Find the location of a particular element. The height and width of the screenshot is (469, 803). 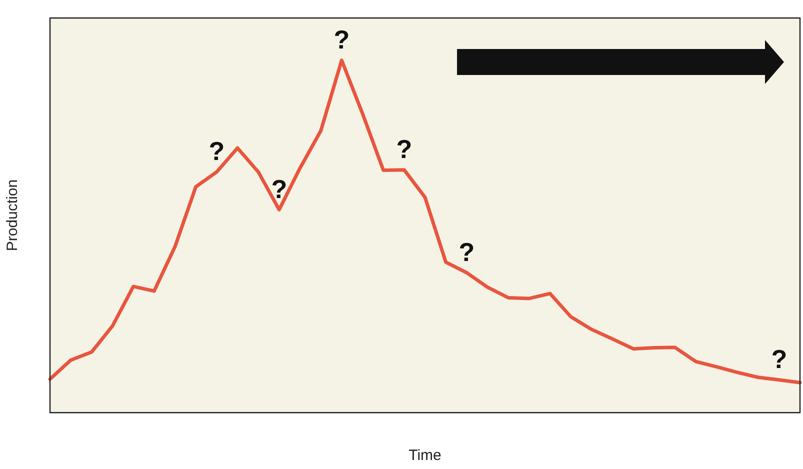

x-axis-title: Time is located at coordinates (425, 455).